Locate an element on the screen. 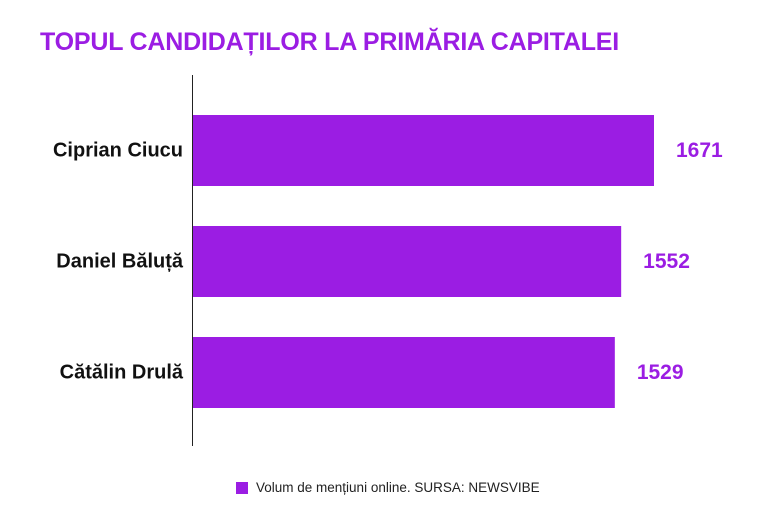 This screenshot has height=525, width=770. category-label-2: Cătălin Drulă is located at coordinates (122, 373).